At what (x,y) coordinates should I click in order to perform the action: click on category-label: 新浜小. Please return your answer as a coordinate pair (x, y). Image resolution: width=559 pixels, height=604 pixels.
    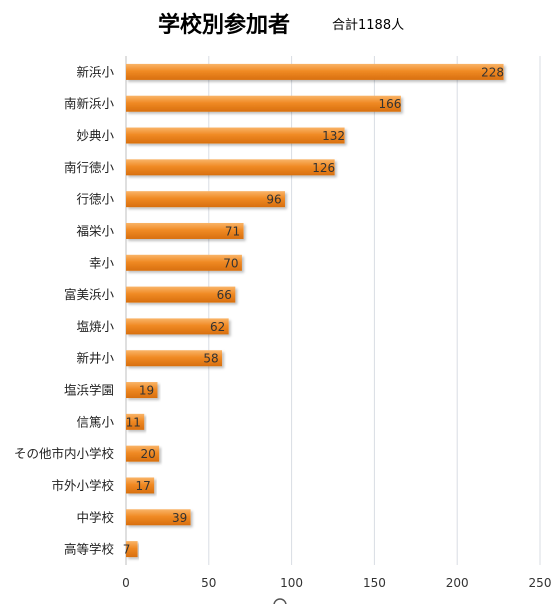
    Looking at the image, I should click on (95, 71).